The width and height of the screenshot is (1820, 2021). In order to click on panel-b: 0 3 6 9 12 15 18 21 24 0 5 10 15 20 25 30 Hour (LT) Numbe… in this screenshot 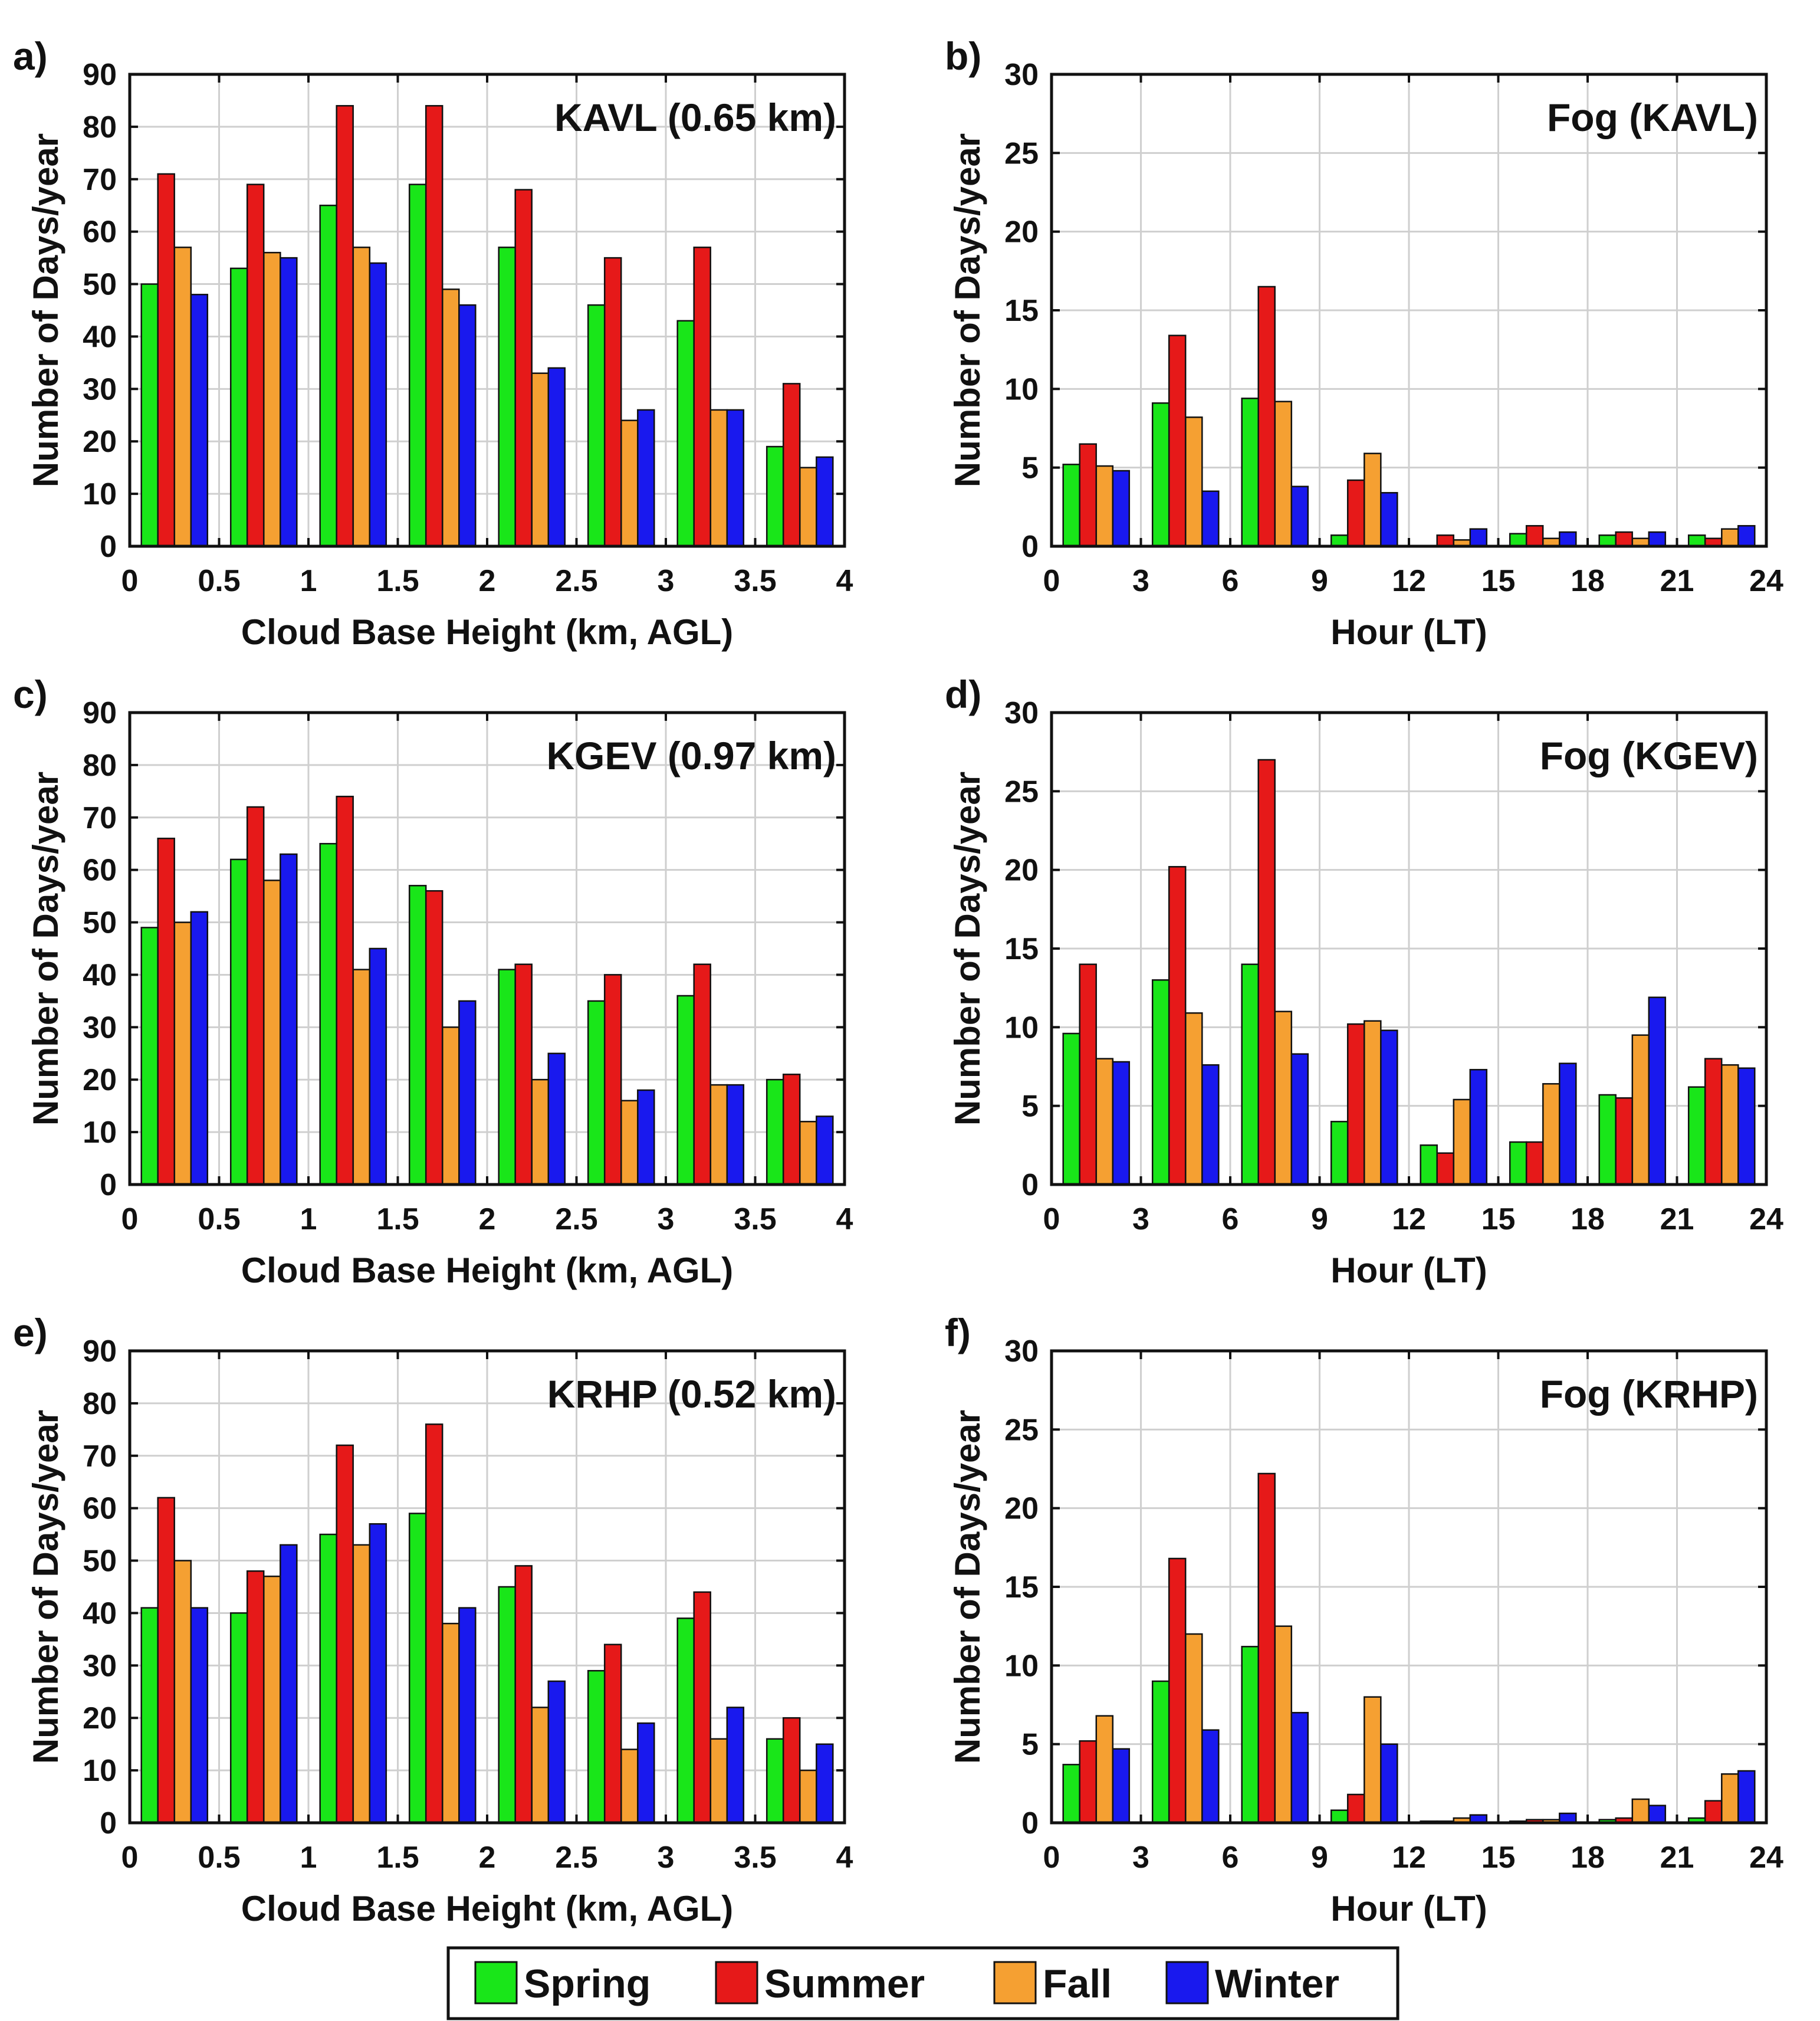, I will do `click(1364, 343)`.